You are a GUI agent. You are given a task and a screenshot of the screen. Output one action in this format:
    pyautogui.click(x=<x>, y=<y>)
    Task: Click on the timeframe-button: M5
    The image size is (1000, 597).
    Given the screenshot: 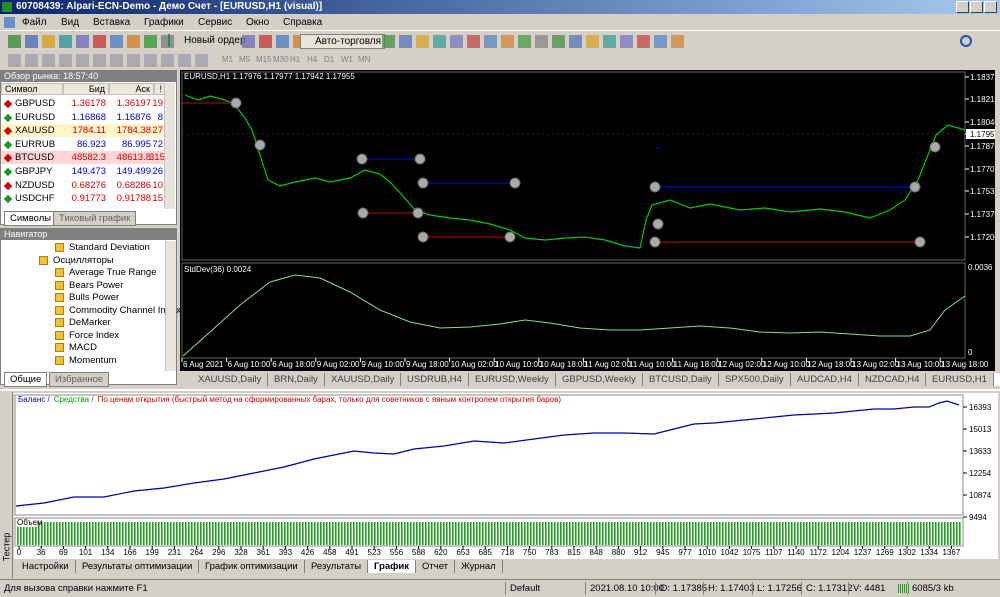 What is the action you would take?
    pyautogui.click(x=245, y=59)
    